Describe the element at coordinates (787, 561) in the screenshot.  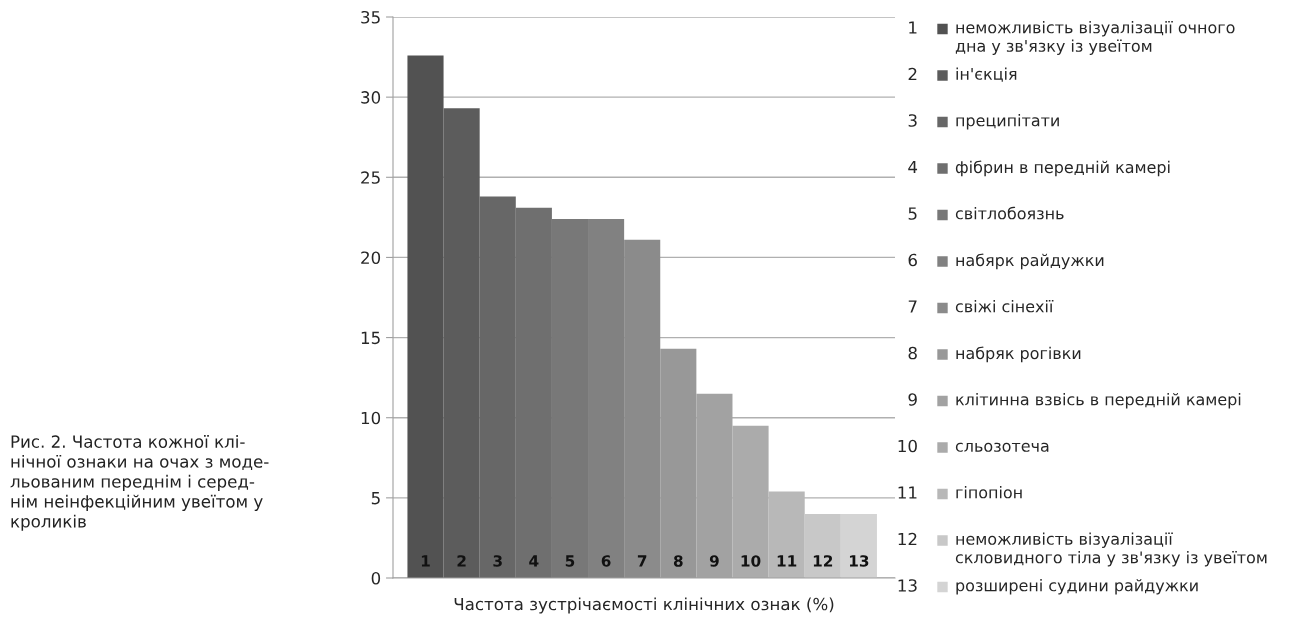
I see `x-tick-label: 11` at that location.